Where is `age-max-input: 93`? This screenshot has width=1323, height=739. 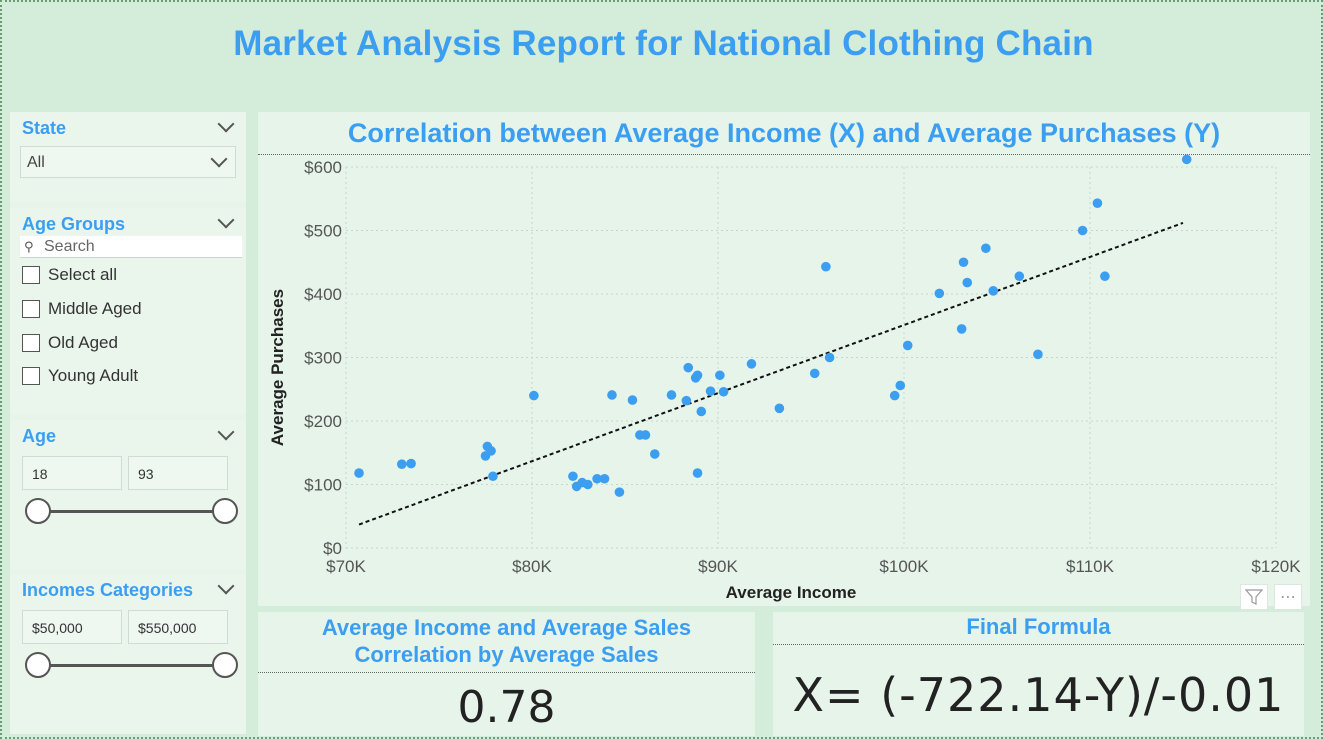 age-max-input: 93 is located at coordinates (178, 473).